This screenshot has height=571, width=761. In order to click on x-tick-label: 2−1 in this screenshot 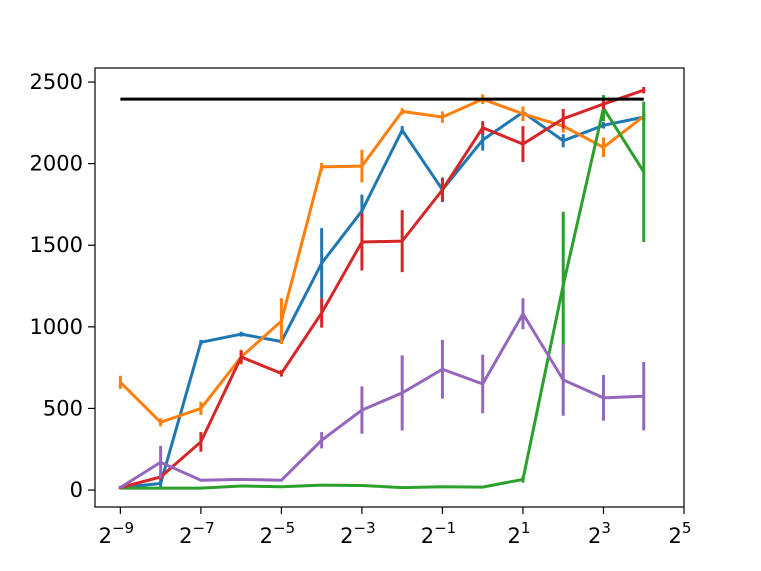, I will do `click(439, 533)`.